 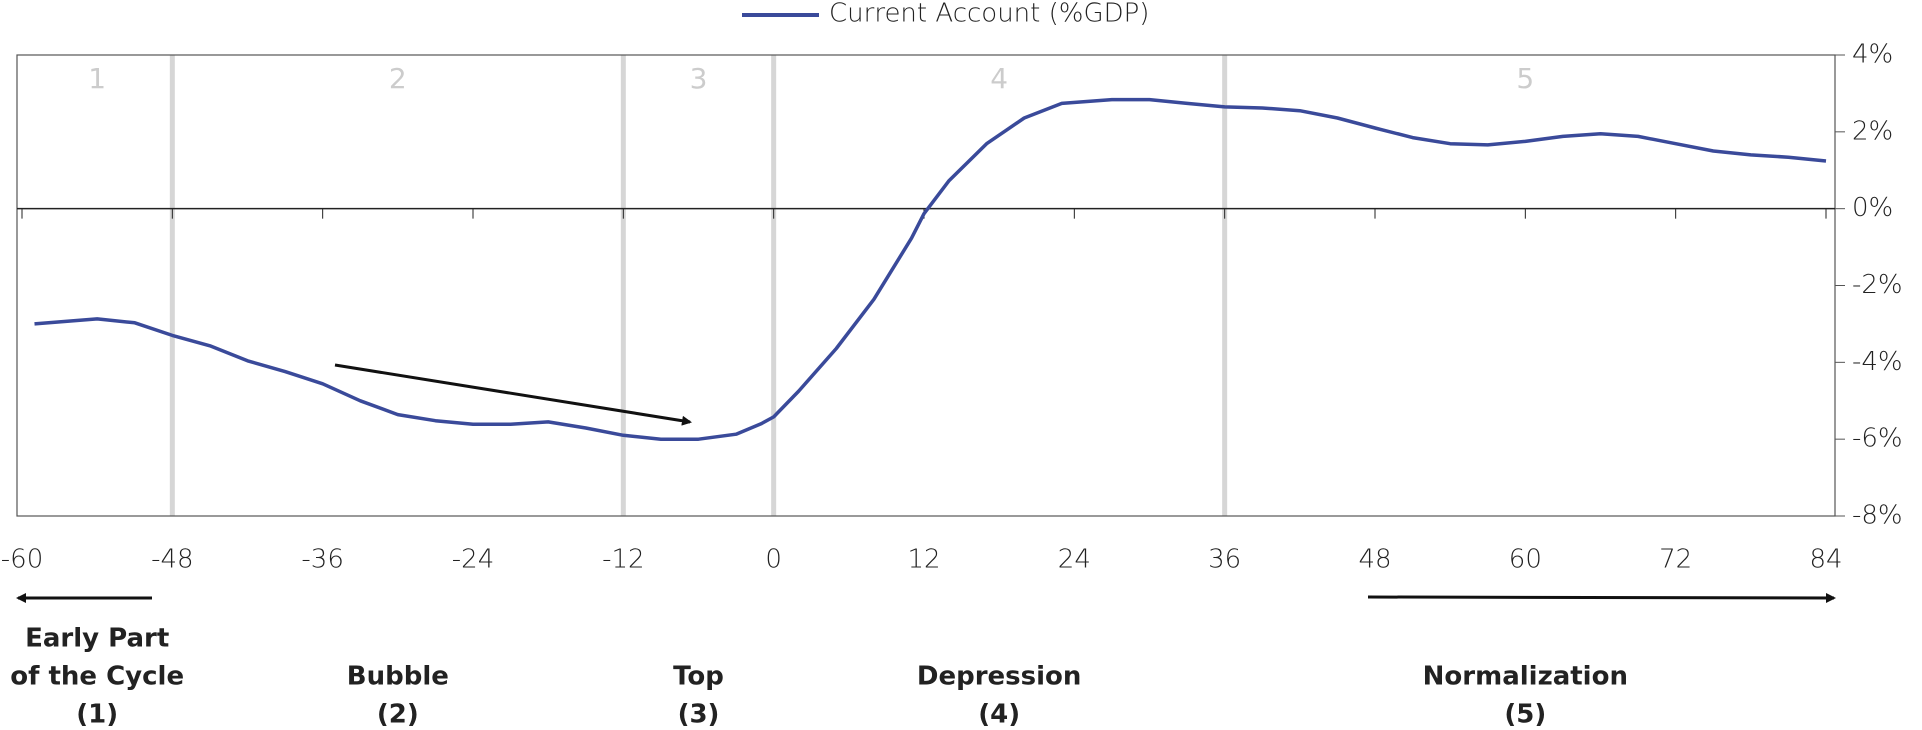 What do you see at coordinates (1877, 516) in the screenshot?
I see `y-tick-label: -8%` at bounding box center [1877, 516].